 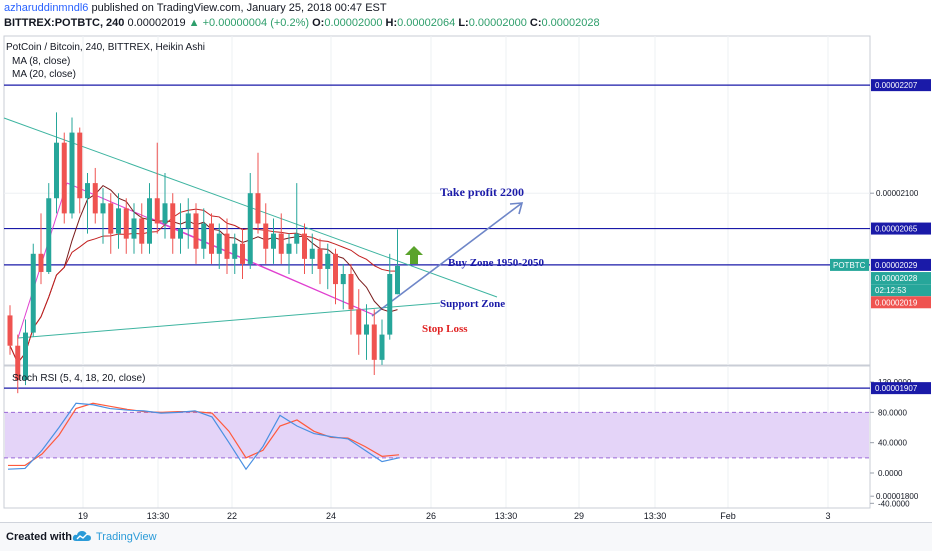 I want to click on up-arrow-icon, so click(x=414, y=255).